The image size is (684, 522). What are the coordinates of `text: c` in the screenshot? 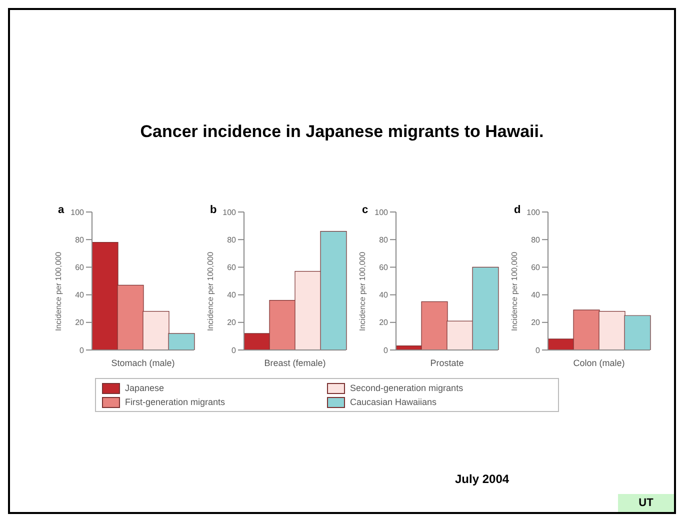 It's located at (365, 210).